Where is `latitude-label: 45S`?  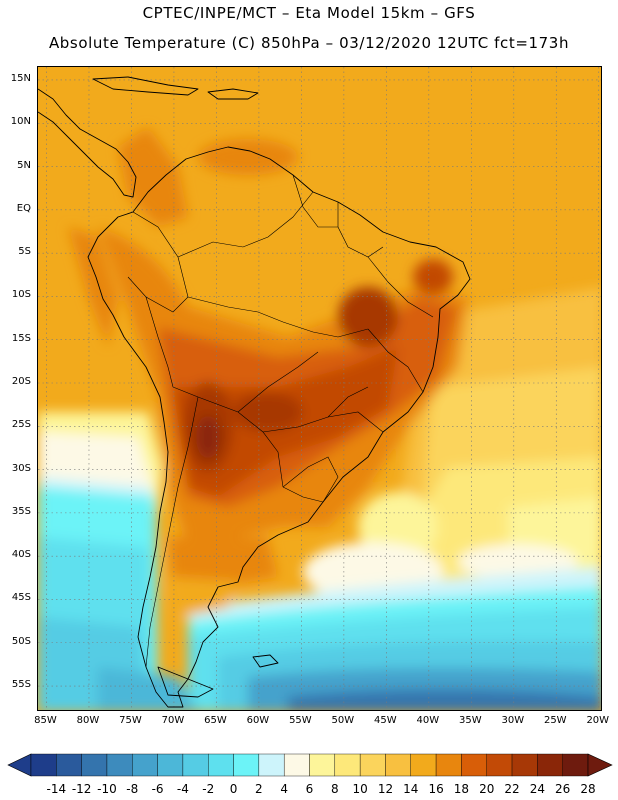 latitude-label: 45S is located at coordinates (21, 598).